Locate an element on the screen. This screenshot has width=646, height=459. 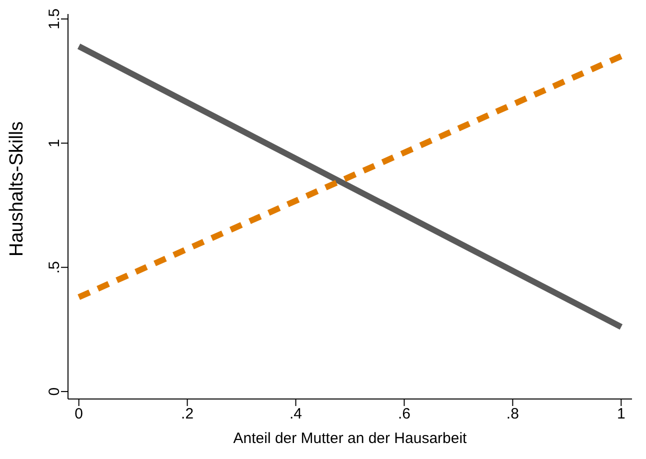
x-tick-label: 0 is located at coordinates (79, 414).